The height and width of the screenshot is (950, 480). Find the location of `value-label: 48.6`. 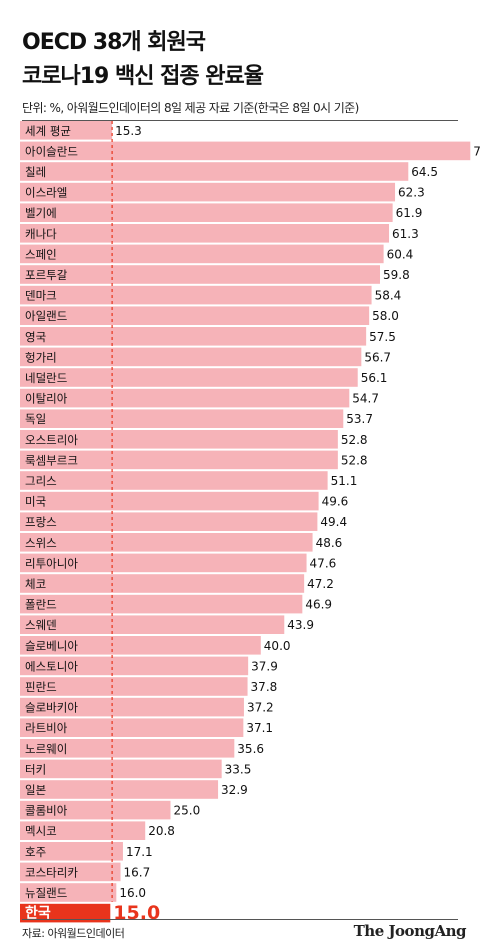

value-label: 48.6 is located at coordinates (329, 543).